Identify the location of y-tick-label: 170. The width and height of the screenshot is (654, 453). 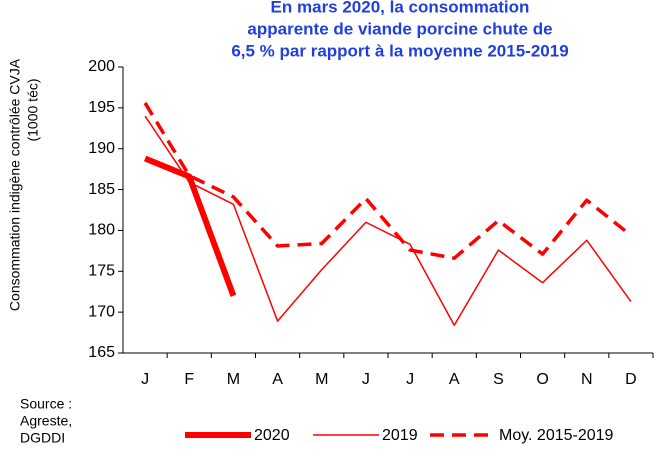
(101, 311).